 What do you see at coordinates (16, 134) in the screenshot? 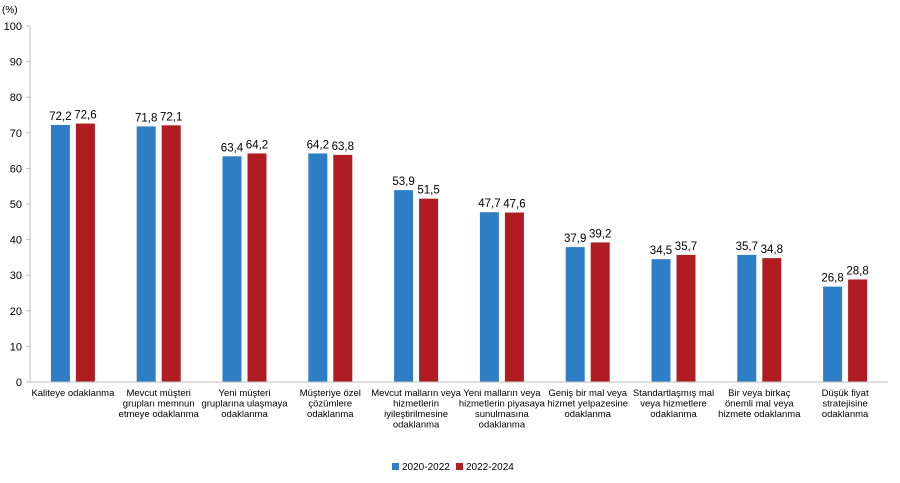
I see `y-tick-label: 70` at bounding box center [16, 134].